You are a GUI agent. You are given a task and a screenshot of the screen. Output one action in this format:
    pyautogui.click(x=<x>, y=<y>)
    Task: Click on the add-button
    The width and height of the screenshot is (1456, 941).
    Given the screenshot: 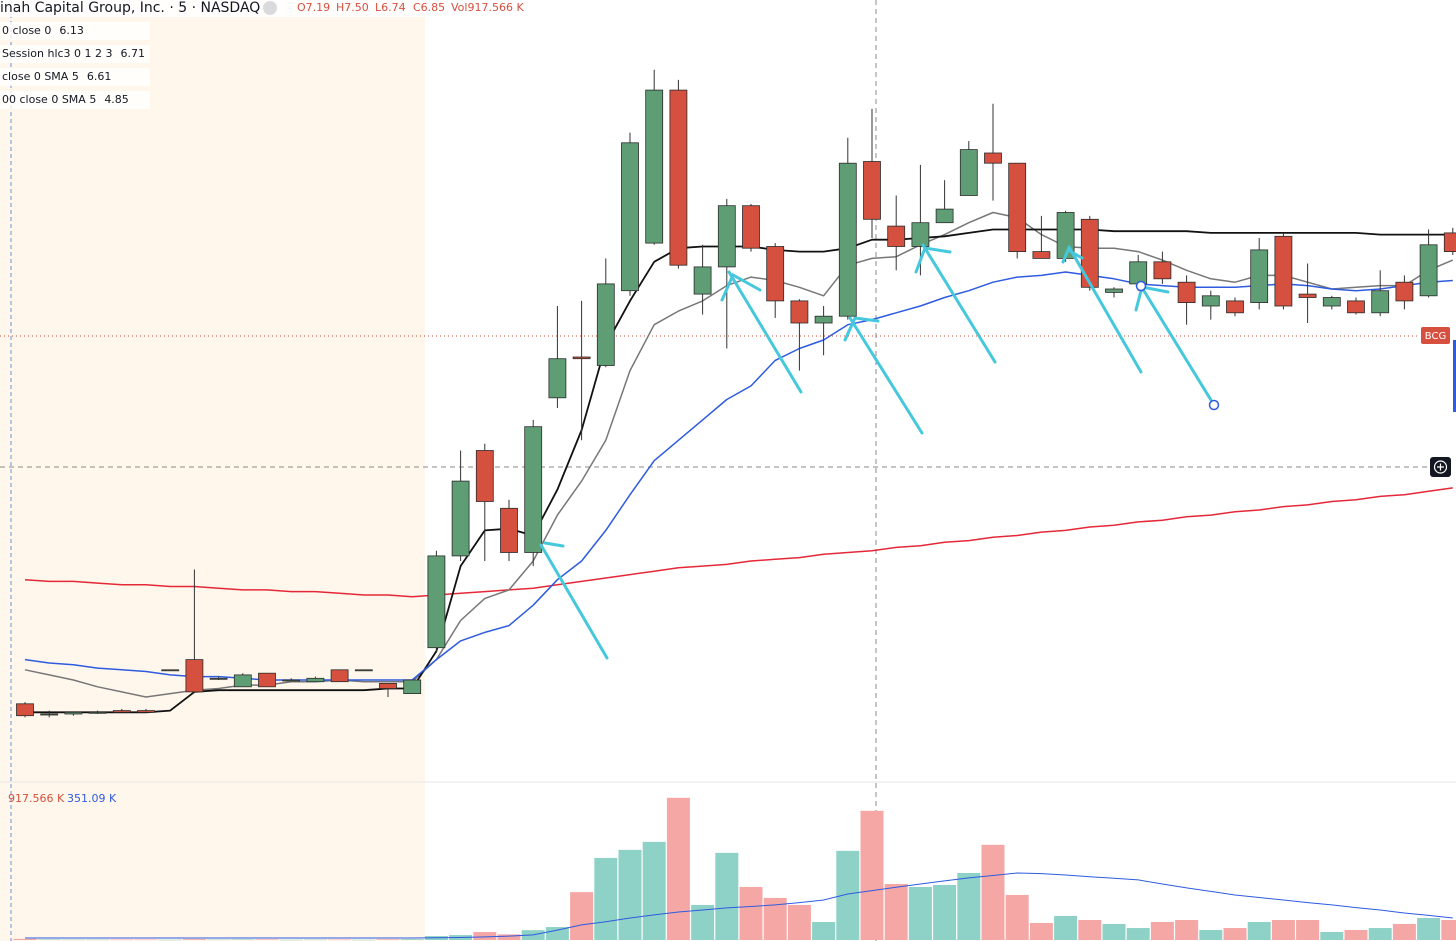 What is the action you would take?
    pyautogui.click(x=1440, y=467)
    